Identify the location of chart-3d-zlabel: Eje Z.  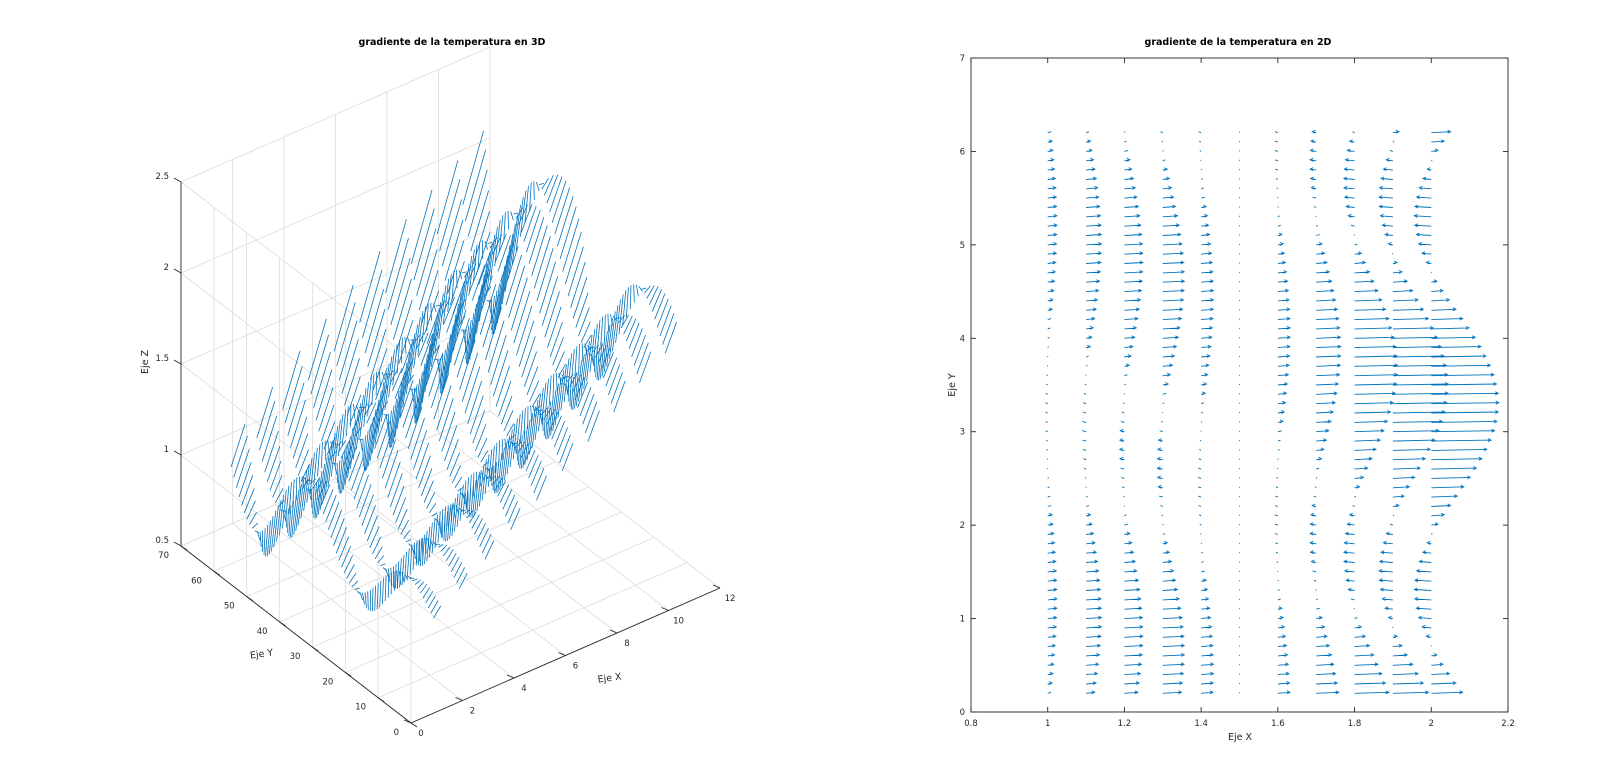
(145, 362).